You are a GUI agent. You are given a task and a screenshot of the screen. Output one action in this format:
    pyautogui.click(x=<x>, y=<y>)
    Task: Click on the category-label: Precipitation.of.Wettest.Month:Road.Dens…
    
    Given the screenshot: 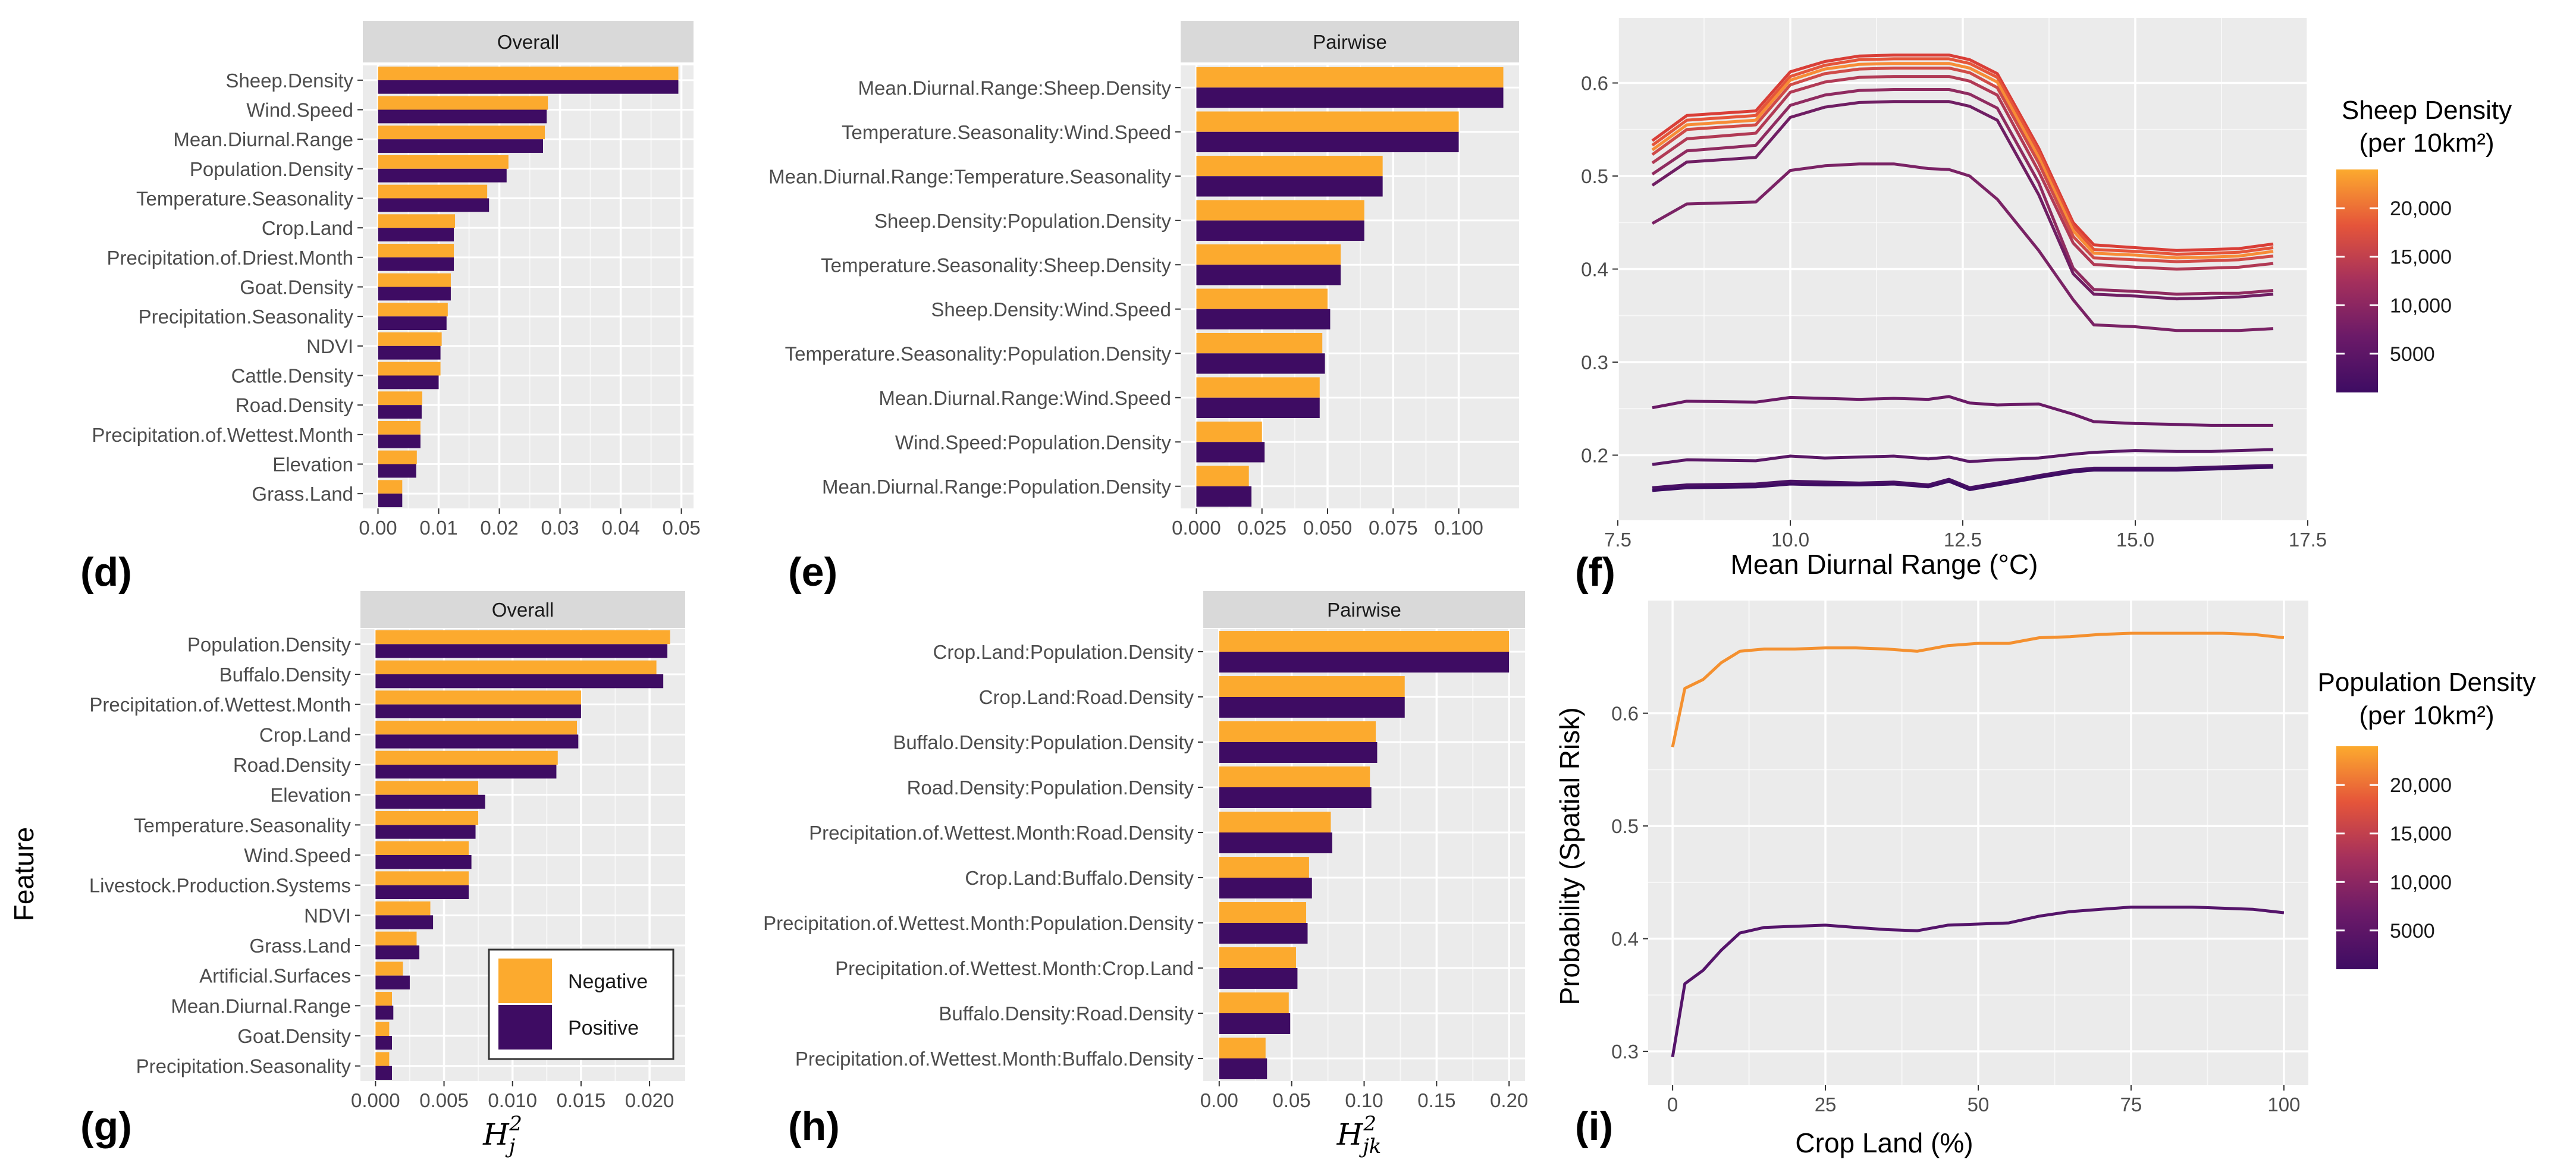 What is the action you would take?
    pyautogui.click(x=1001, y=833)
    